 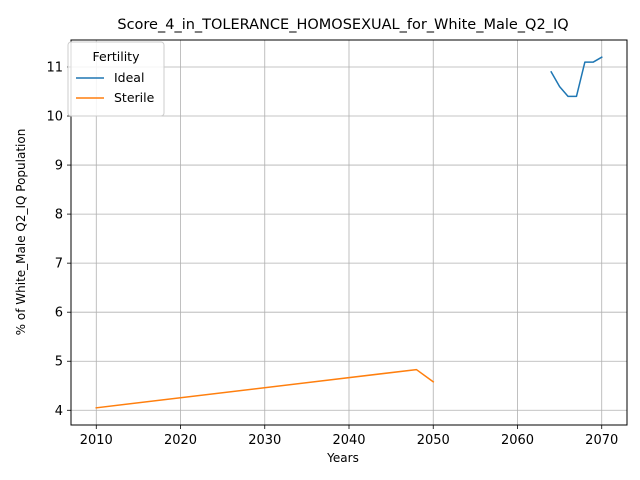 What do you see at coordinates (348, 440) in the screenshot?
I see `x-tick-label: 2040` at bounding box center [348, 440].